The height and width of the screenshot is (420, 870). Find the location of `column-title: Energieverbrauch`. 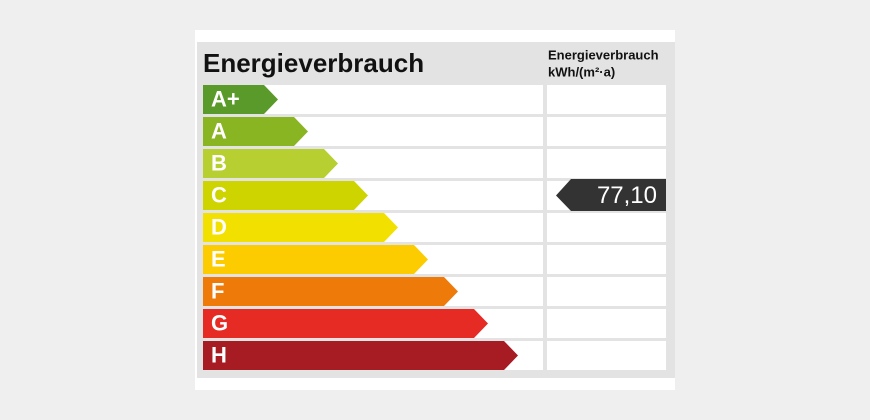

column-title: Energieverbrauch is located at coordinates (603, 54).